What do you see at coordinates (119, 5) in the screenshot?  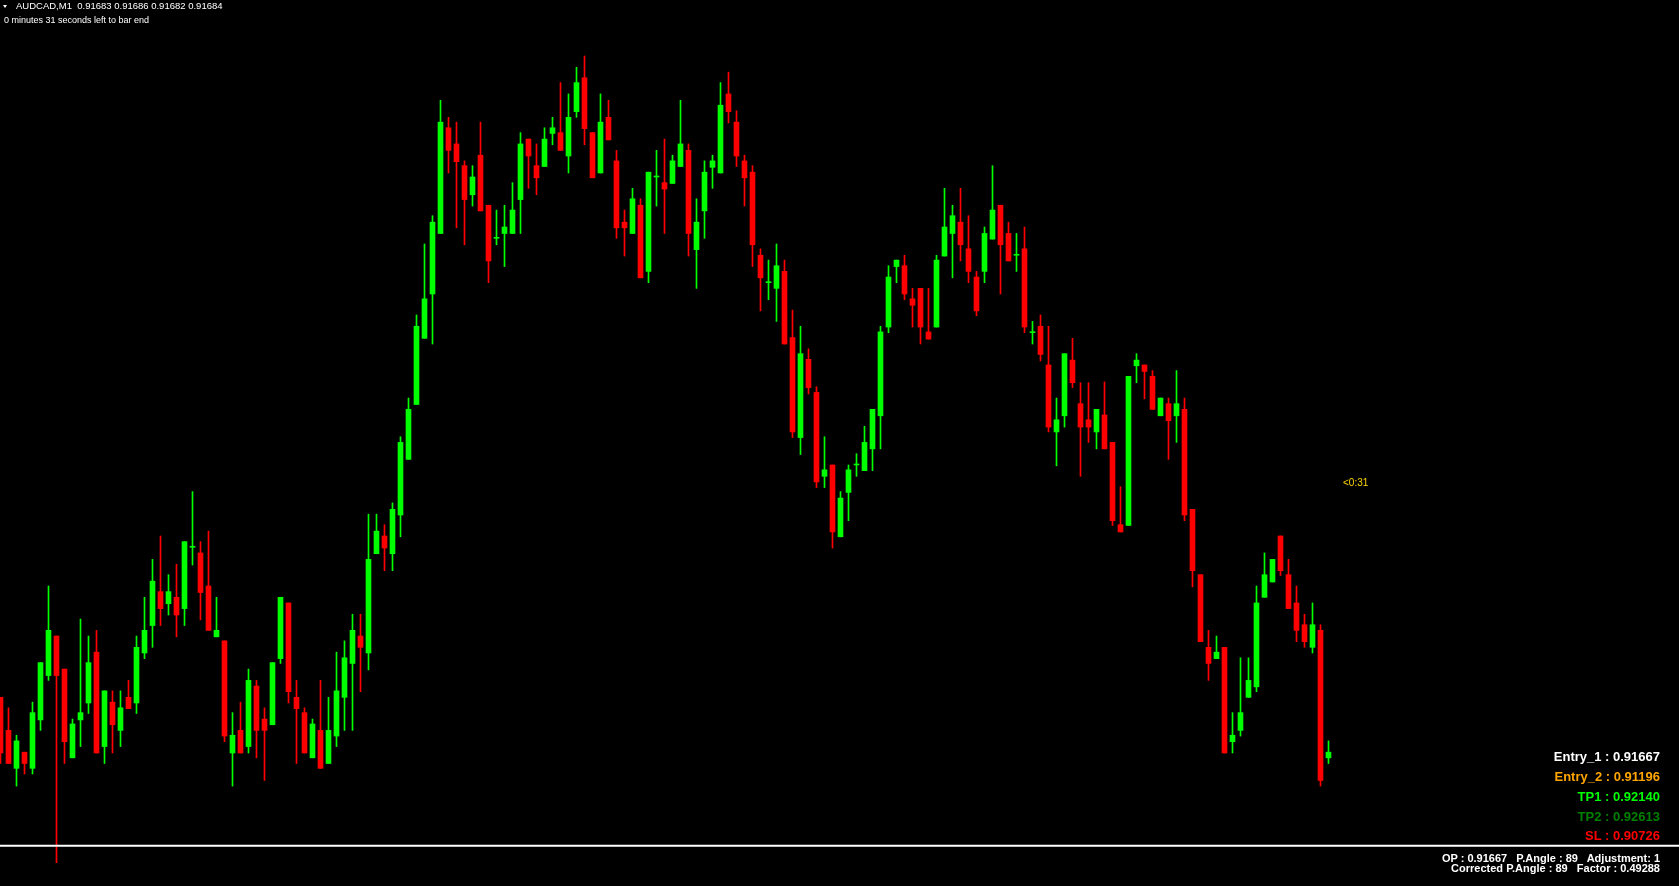 I see `chart-title: AUDCAD,M1 0.91683 0.91686 0.91682 0.91684` at bounding box center [119, 5].